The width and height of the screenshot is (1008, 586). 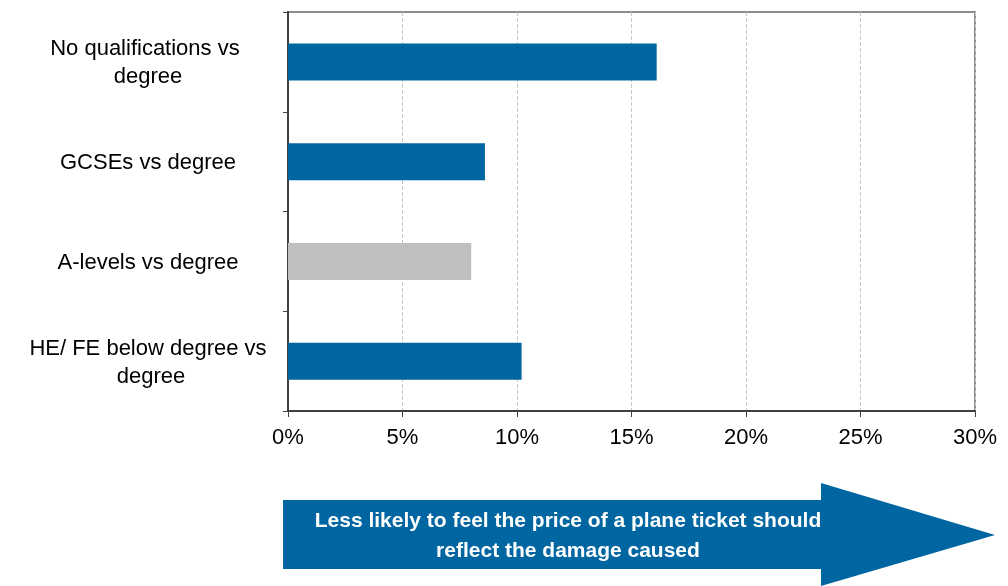 I want to click on x-tick-label: 25%, so click(x=860, y=436).